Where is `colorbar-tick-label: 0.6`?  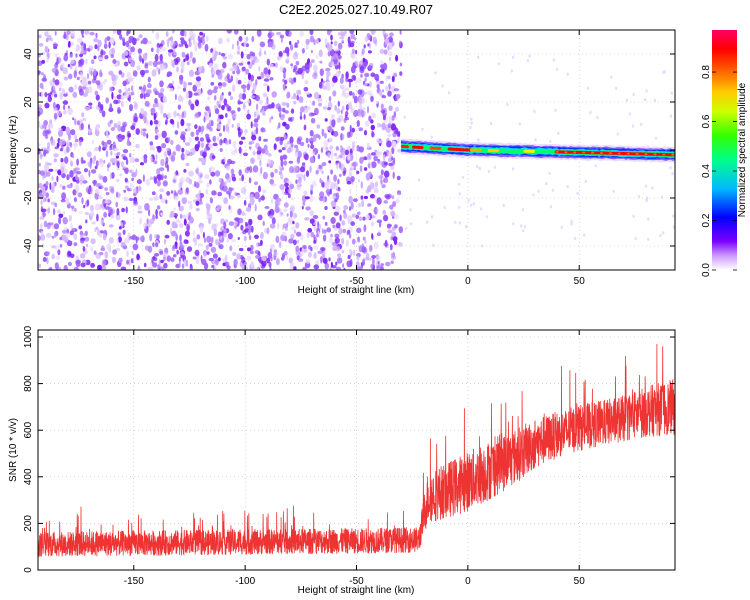
colorbar-tick-label: 0.6 is located at coordinates (706, 121).